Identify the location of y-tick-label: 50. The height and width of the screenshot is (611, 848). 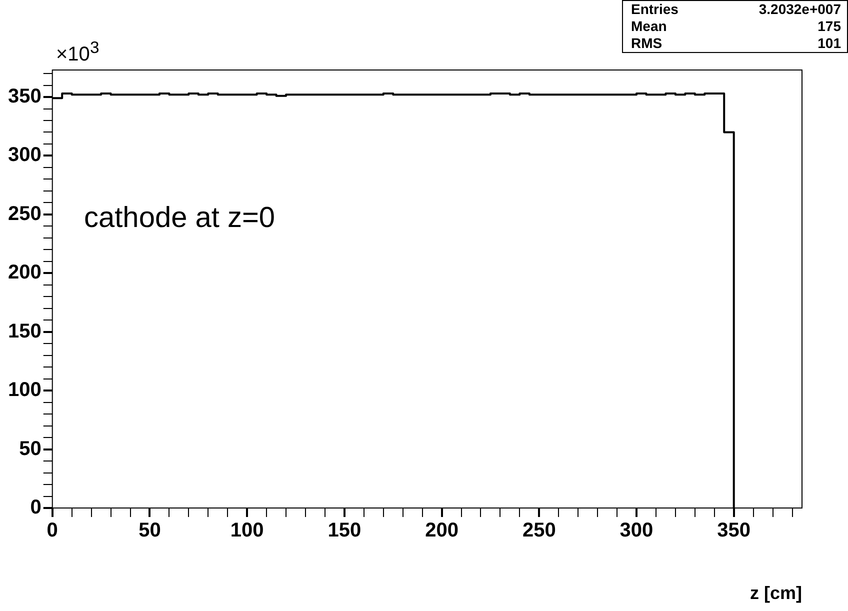
(30, 449).